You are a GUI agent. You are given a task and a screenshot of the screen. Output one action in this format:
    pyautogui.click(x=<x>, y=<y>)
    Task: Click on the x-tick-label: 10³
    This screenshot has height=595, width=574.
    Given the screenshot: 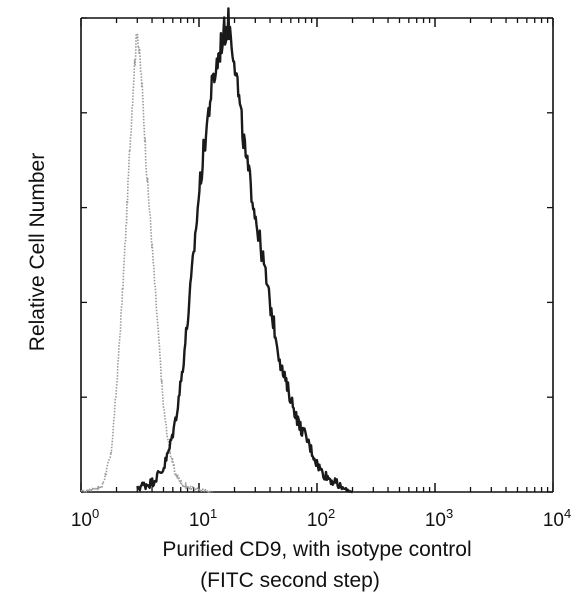 What is the action you would take?
    pyautogui.click(x=439, y=518)
    